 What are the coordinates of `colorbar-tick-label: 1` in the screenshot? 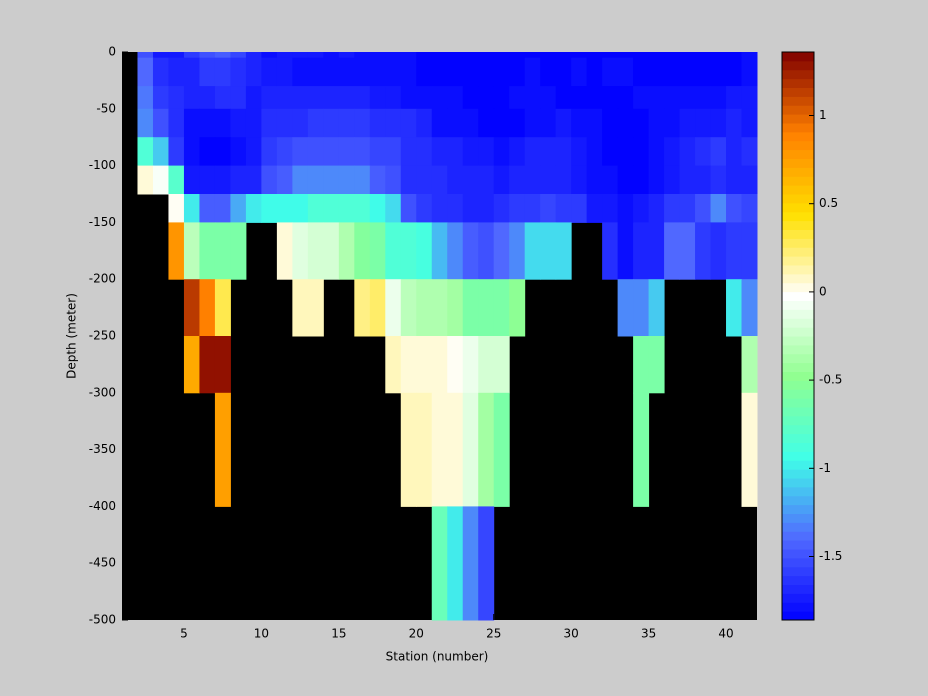 It's located at (823, 115).